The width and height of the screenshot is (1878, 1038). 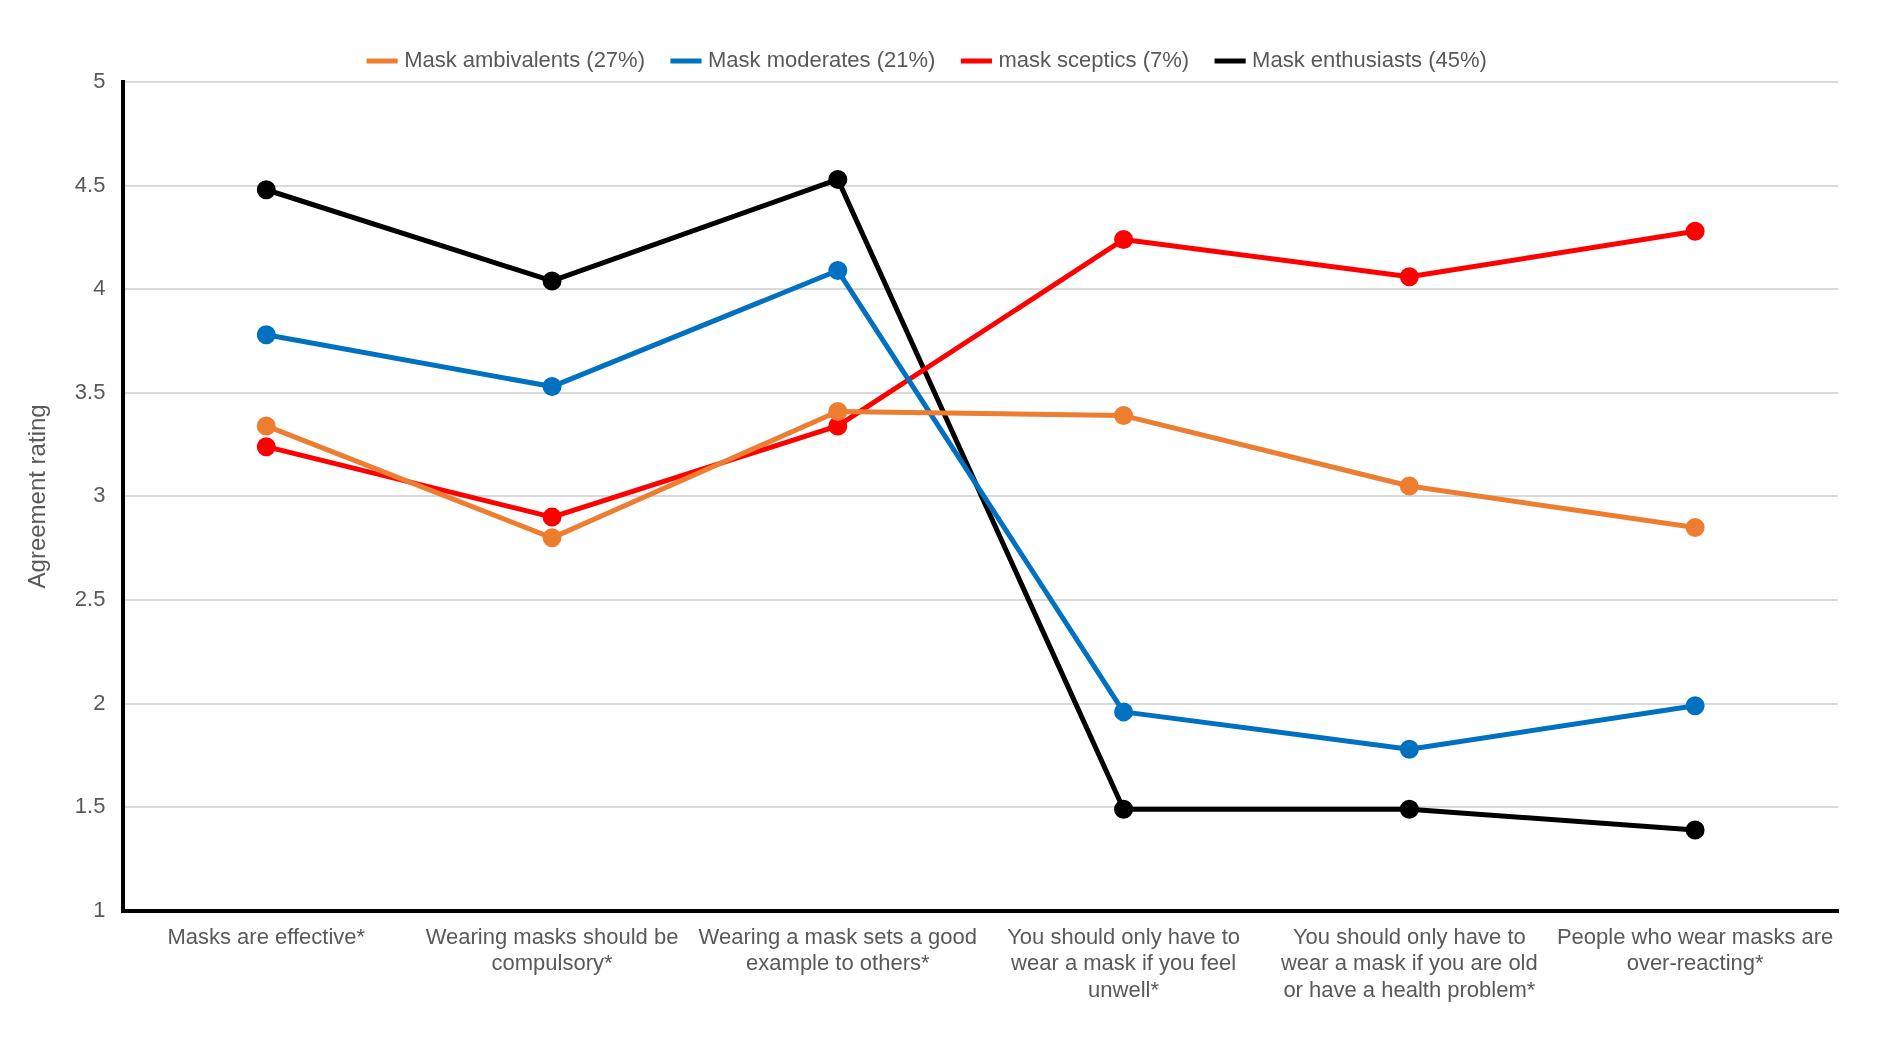 I want to click on x-tick-label: People who wear masks are over-reacting*, so click(x=1695, y=950).